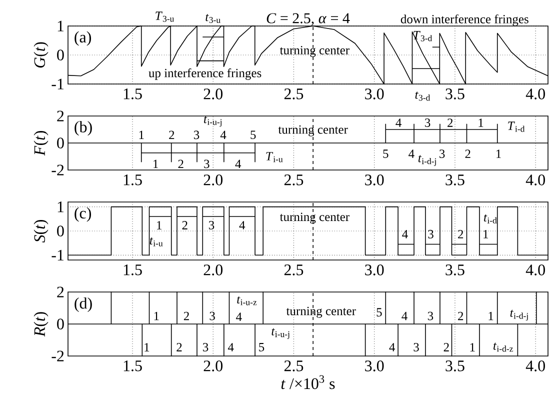  What do you see at coordinates (516, 127) in the screenshot?
I see `annotation: T$_{i-d}$` at bounding box center [516, 127].